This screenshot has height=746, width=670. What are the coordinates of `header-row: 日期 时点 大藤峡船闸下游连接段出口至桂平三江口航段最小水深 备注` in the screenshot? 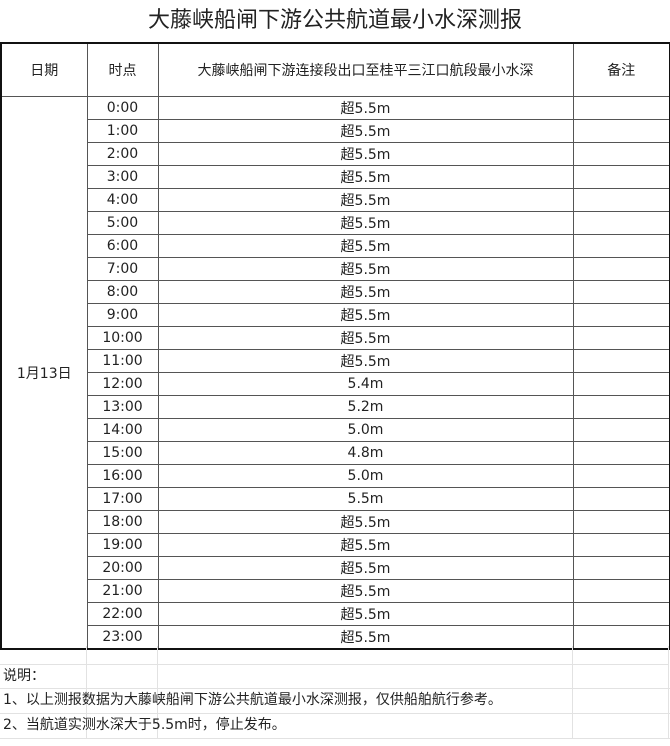 It's located at (335, 69).